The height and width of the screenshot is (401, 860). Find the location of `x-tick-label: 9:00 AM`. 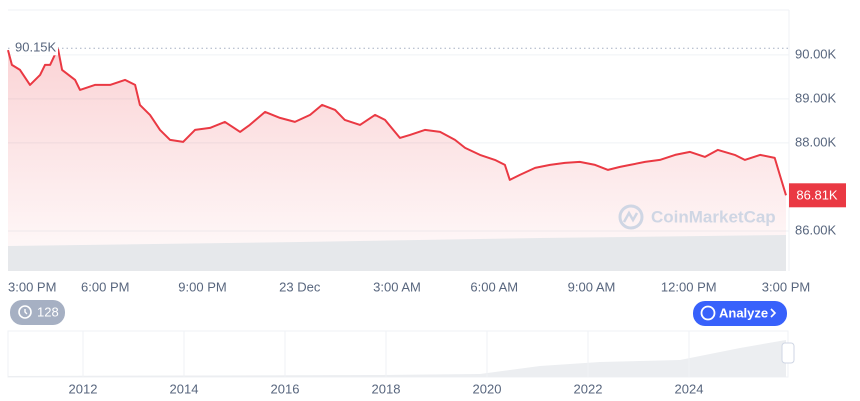

x-tick-label: 9:00 AM is located at coordinates (592, 286).